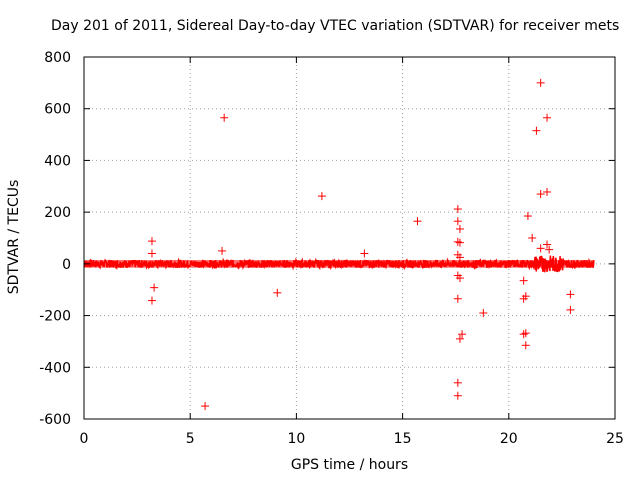 The width and height of the screenshot is (640, 480). I want to click on y-tick-label: -200, so click(55, 317).